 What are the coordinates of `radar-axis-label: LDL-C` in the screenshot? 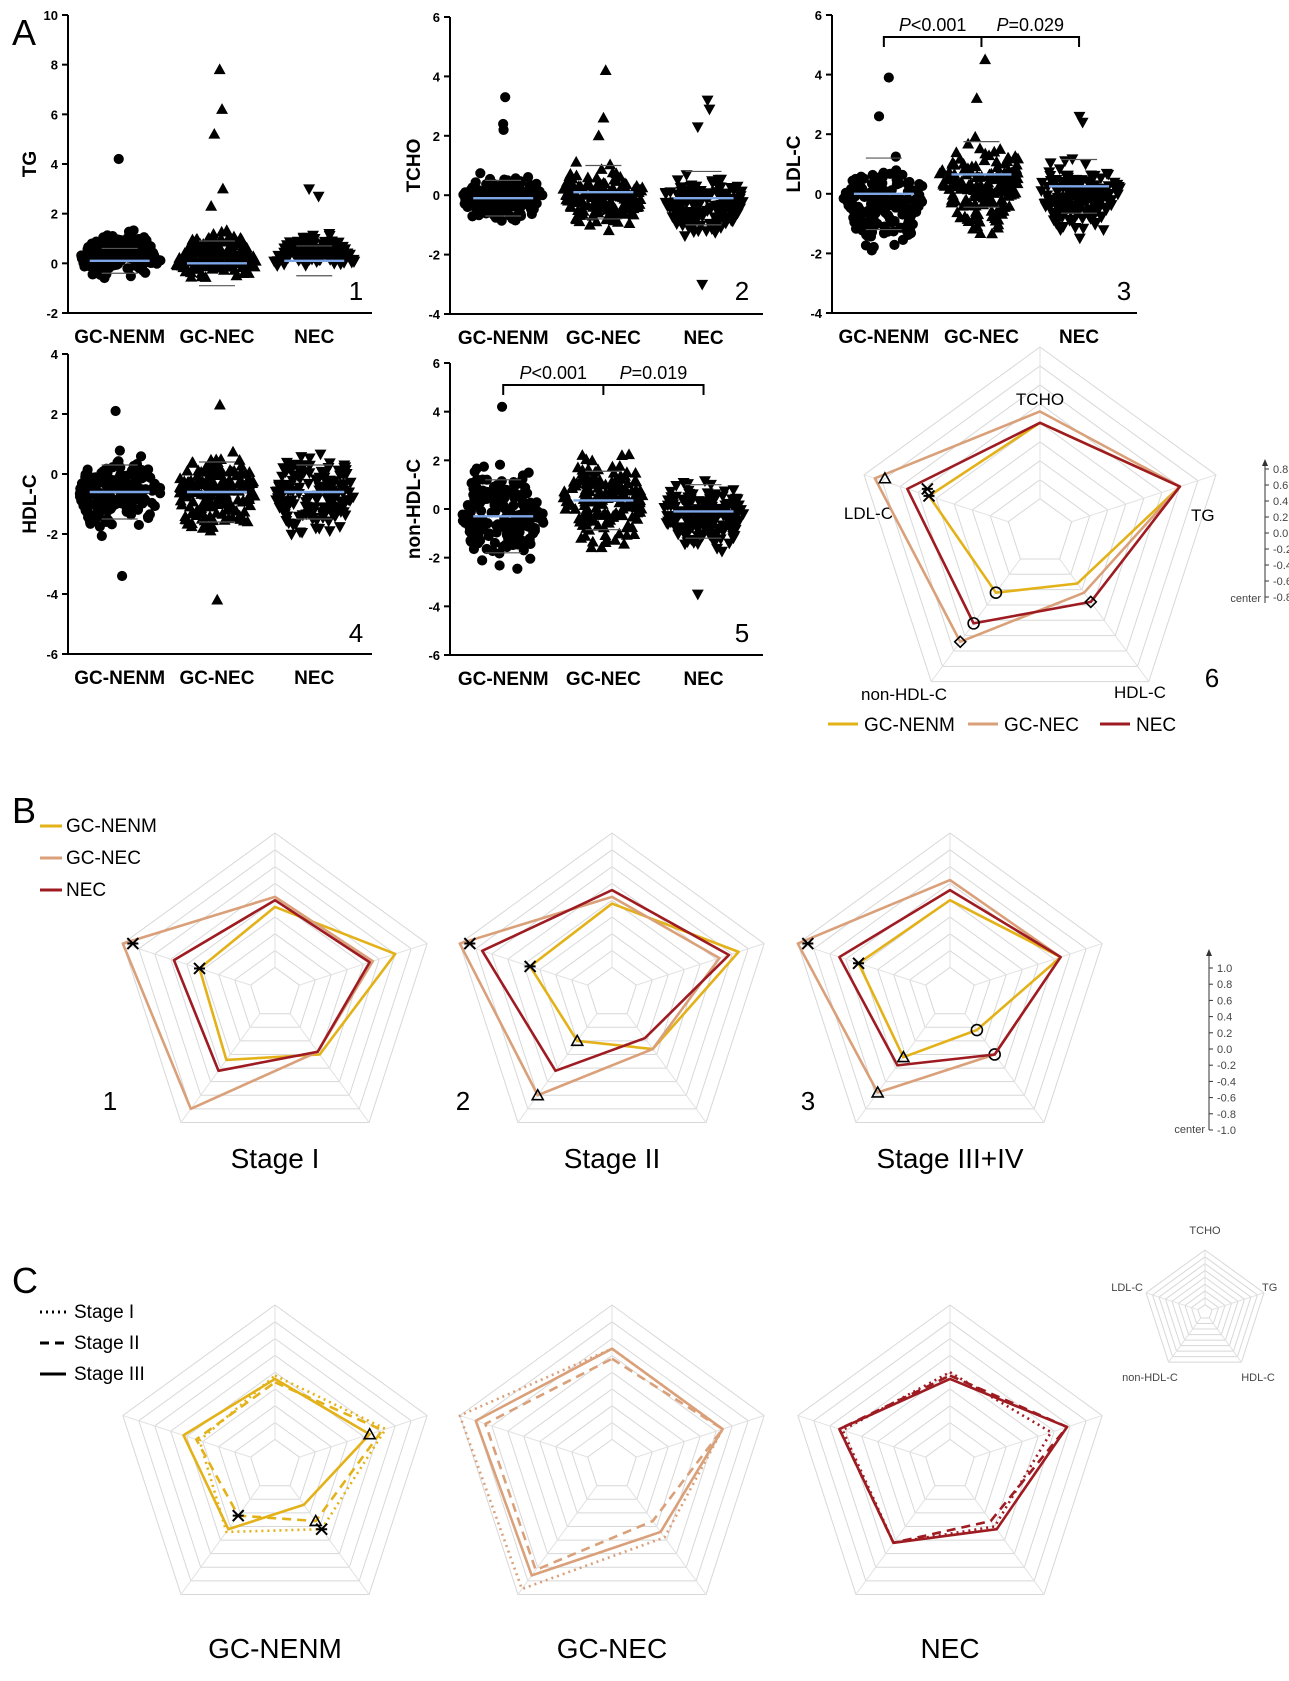 It's located at (1127, 1288).